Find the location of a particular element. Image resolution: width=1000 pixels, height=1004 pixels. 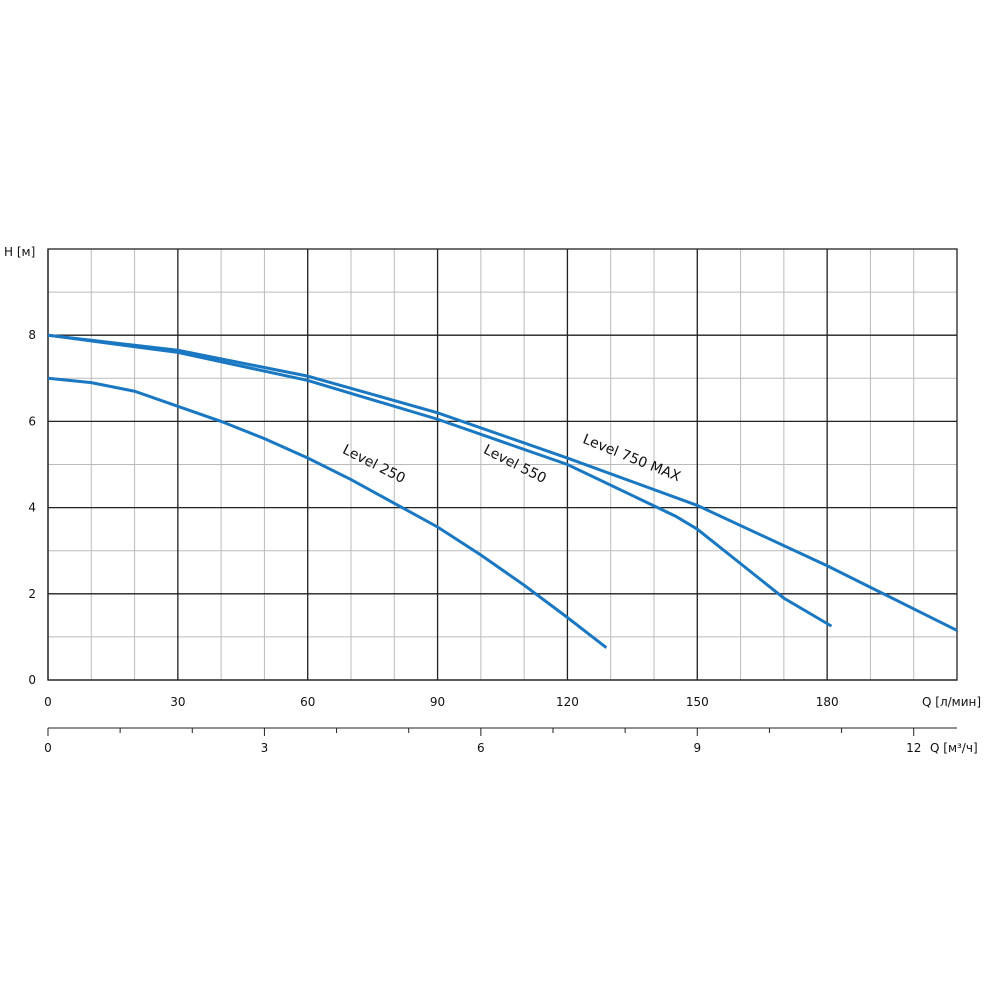

x-tick-label: 90 is located at coordinates (437, 702).